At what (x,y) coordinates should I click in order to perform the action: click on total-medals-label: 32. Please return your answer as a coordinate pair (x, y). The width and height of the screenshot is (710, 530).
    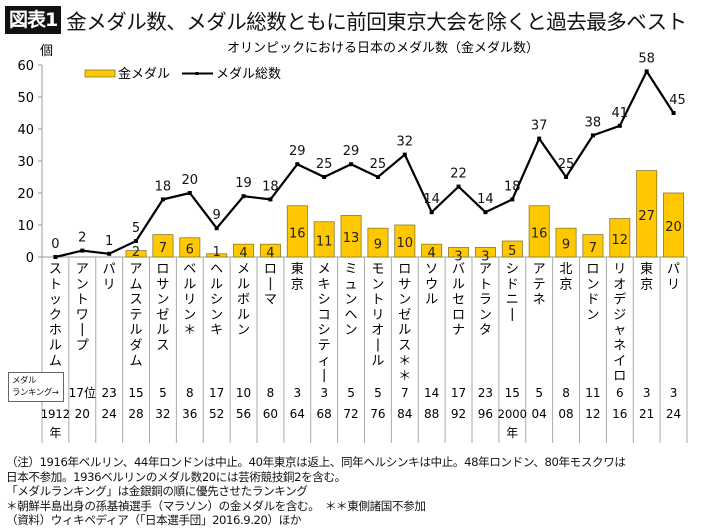
    Looking at the image, I should click on (405, 142).